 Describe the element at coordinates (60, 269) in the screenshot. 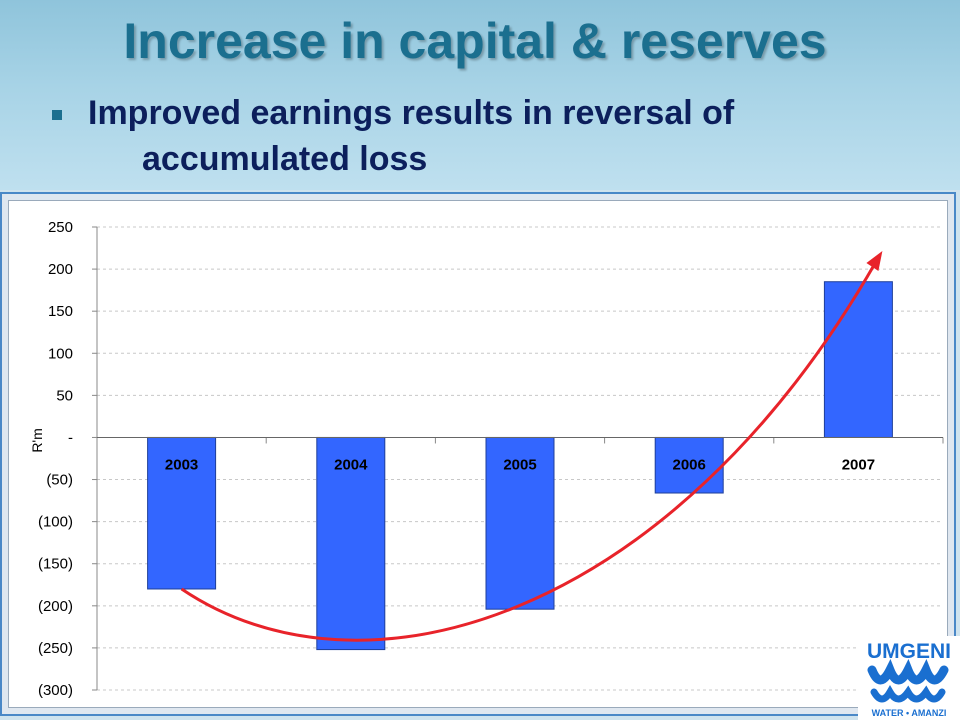

I see `y-tick-label: 200` at that location.